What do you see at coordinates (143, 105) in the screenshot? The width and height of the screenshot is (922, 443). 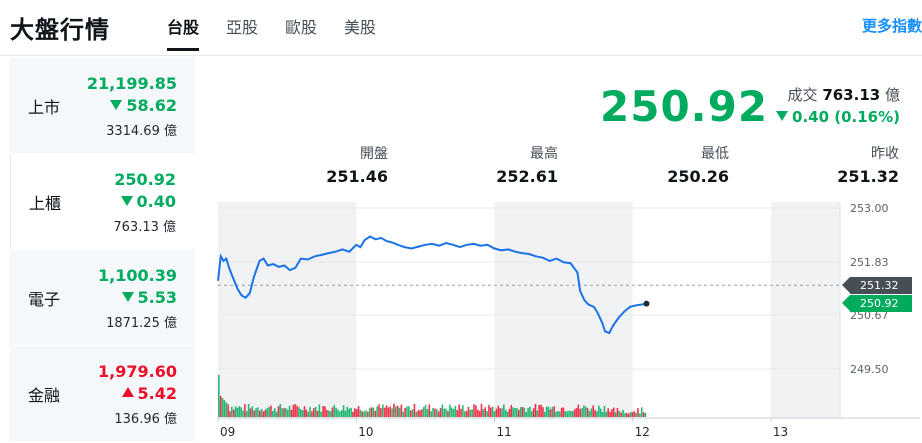 I see `index-change: 58.62` at bounding box center [143, 105].